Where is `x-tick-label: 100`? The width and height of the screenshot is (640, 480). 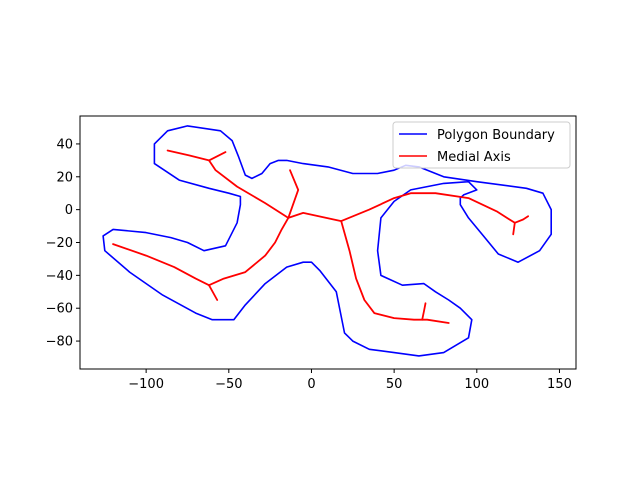
x-tick-label: 100 is located at coordinates (476, 384).